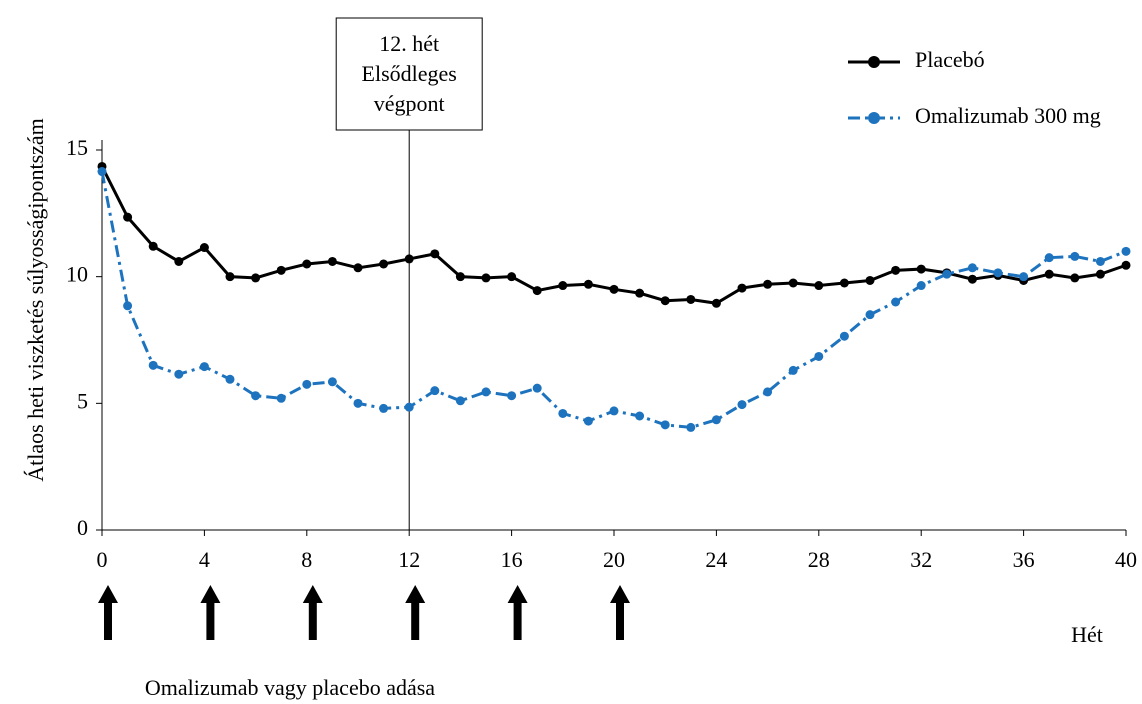 This screenshot has width=1142, height=704. I want to click on x-tick-label: 0, so click(102, 559).